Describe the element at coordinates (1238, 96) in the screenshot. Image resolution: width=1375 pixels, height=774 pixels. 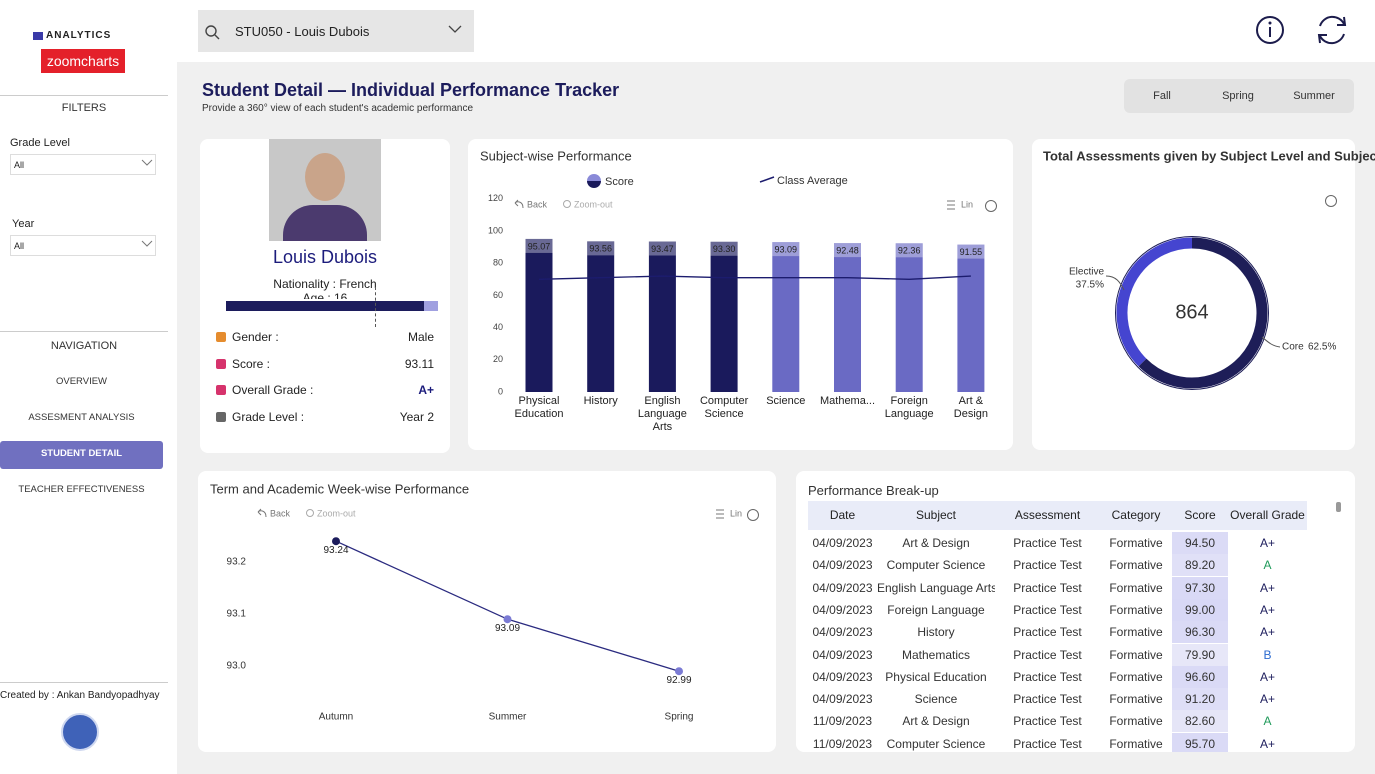
I see `term-button: Spring` at that location.